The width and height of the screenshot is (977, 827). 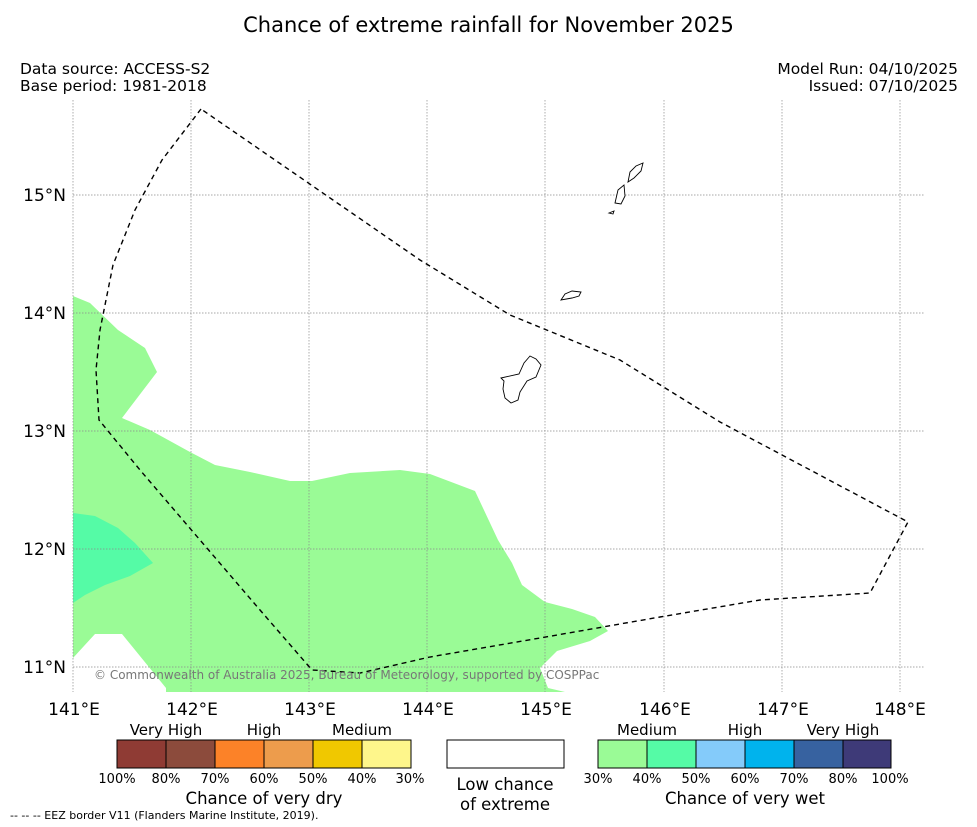 I want to click on lat-label: 11°N, so click(x=44, y=668).